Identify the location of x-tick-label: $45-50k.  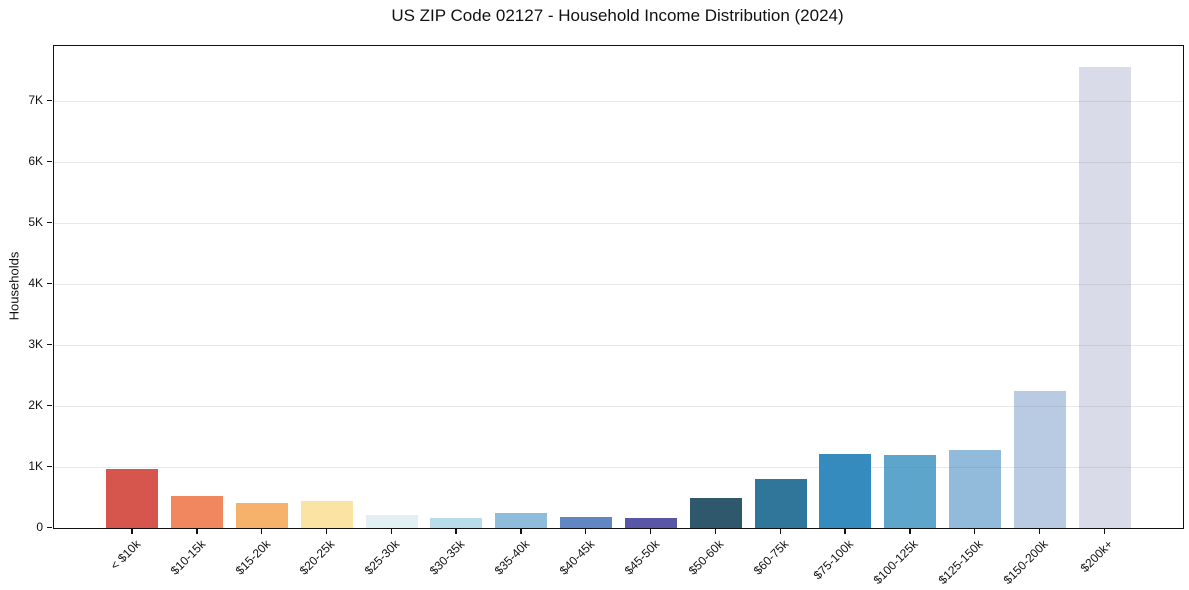
(641, 557).